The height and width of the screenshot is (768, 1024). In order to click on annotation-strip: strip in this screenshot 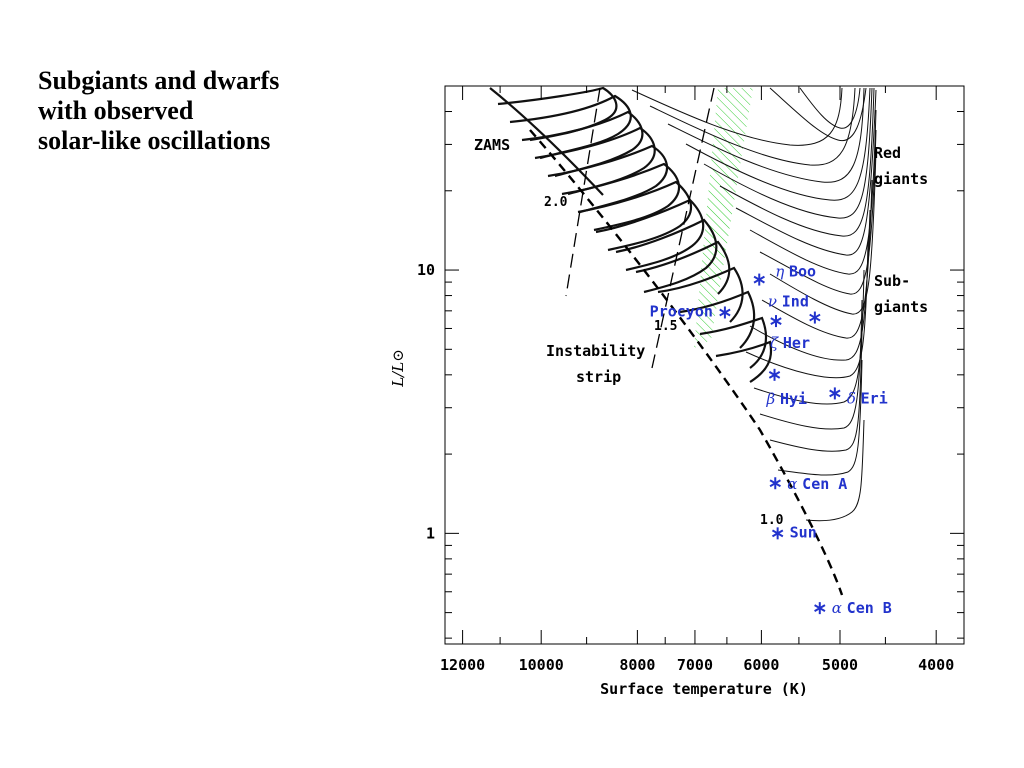, I will do `click(598, 377)`.